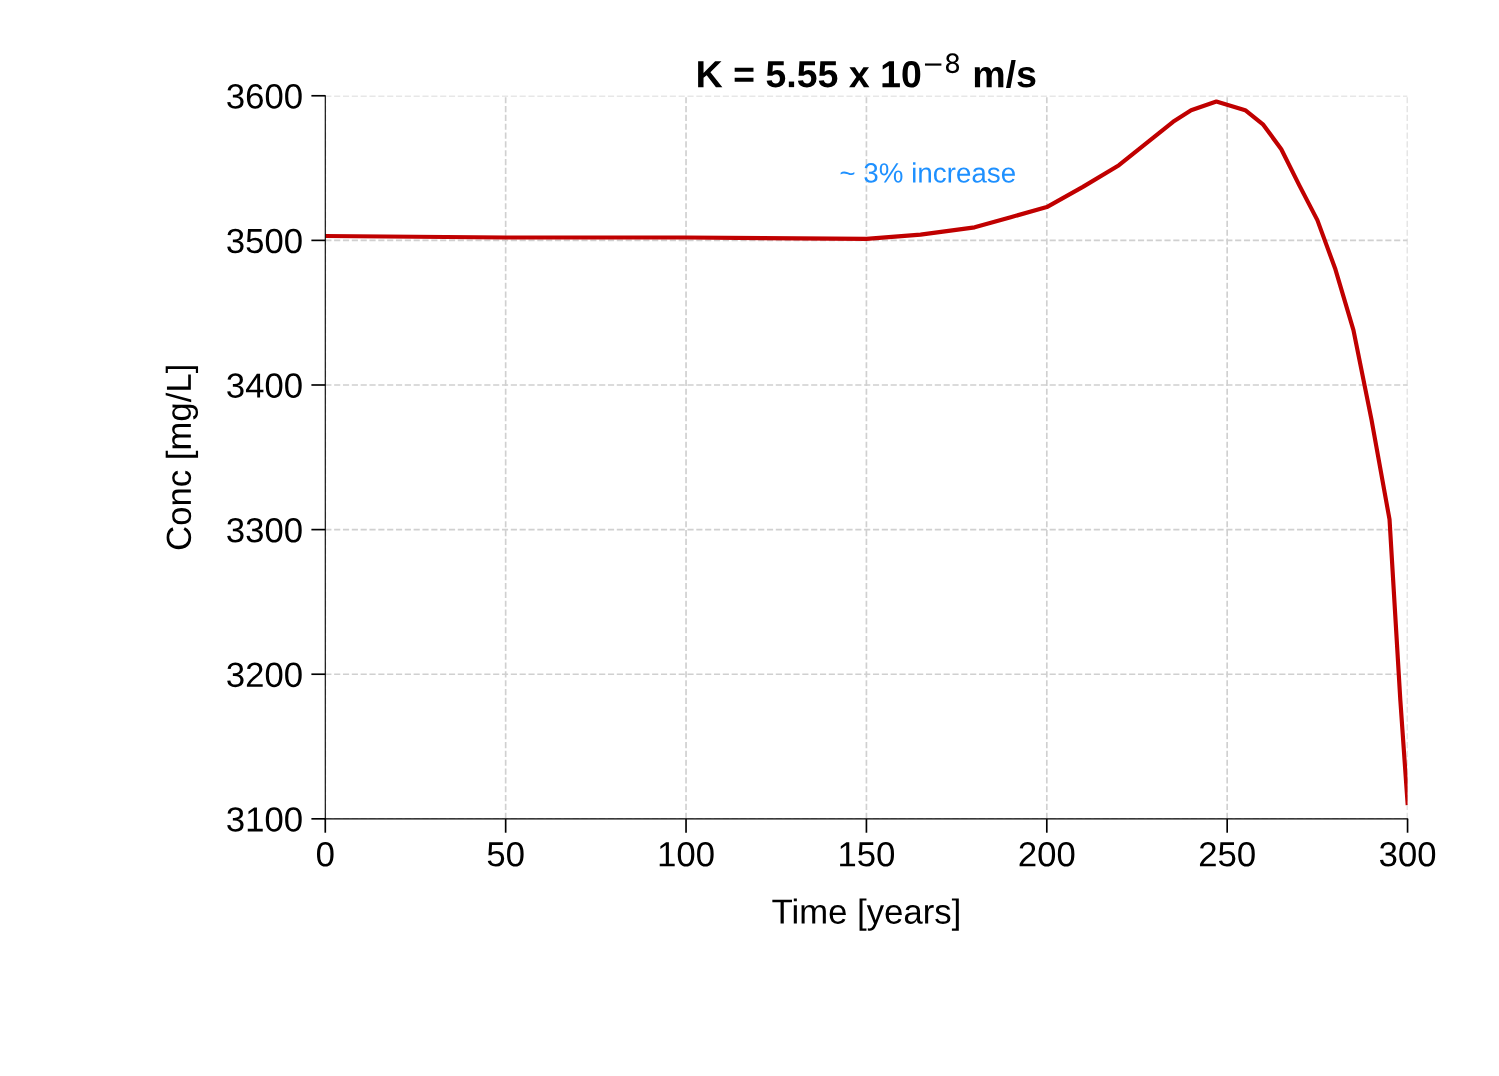 The width and height of the screenshot is (1499, 1076). I want to click on y-tick-label: 3600, so click(264, 96).